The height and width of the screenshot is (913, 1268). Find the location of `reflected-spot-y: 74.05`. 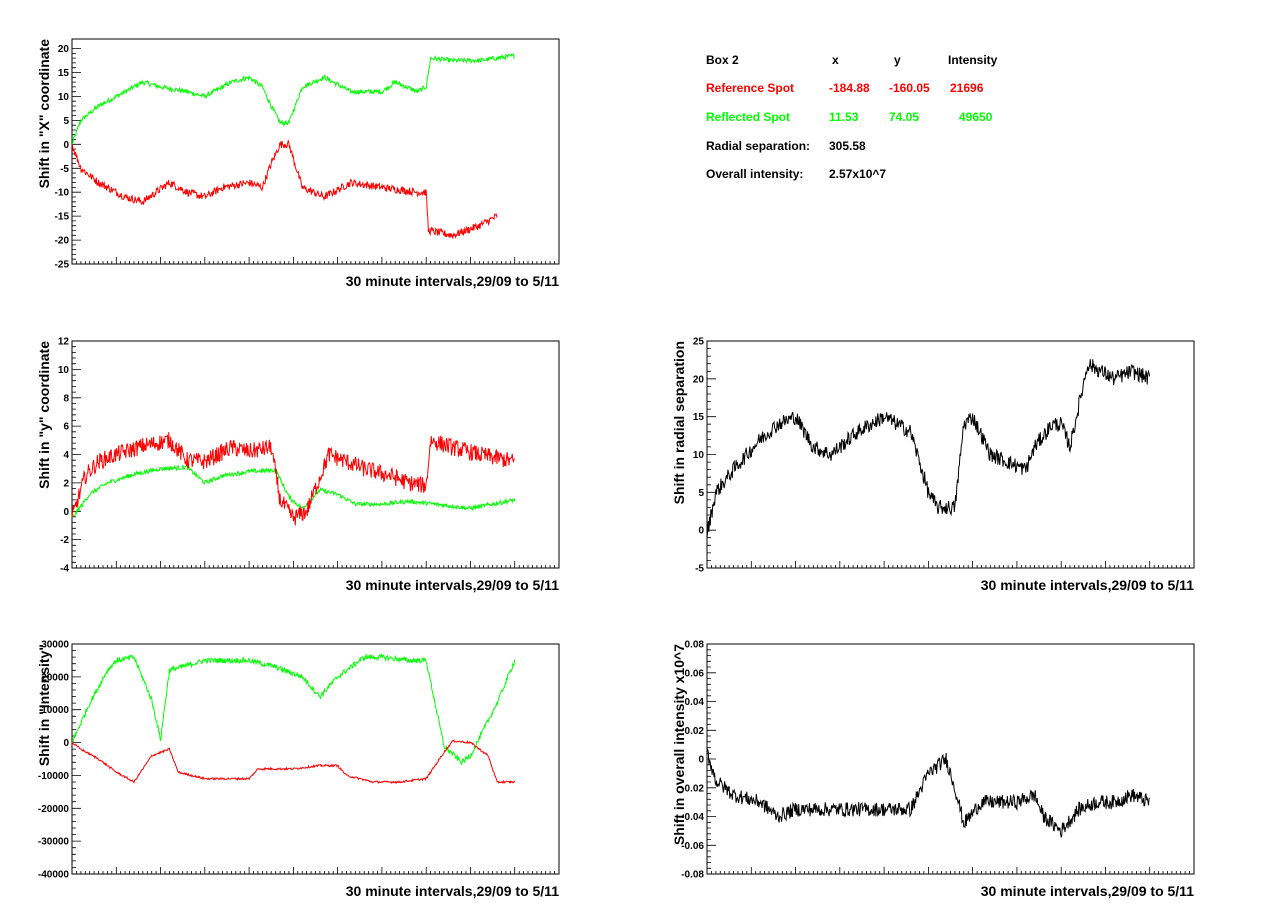

reflected-spot-y: 74.05 is located at coordinates (904, 117).